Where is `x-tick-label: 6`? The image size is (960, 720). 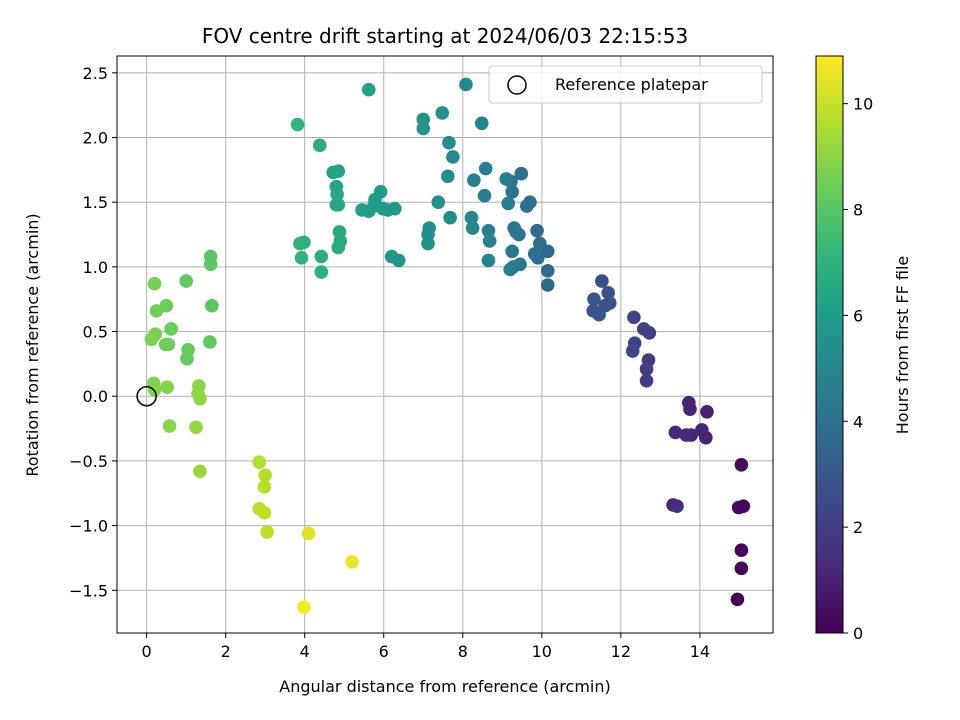
x-tick-label: 6 is located at coordinates (384, 651).